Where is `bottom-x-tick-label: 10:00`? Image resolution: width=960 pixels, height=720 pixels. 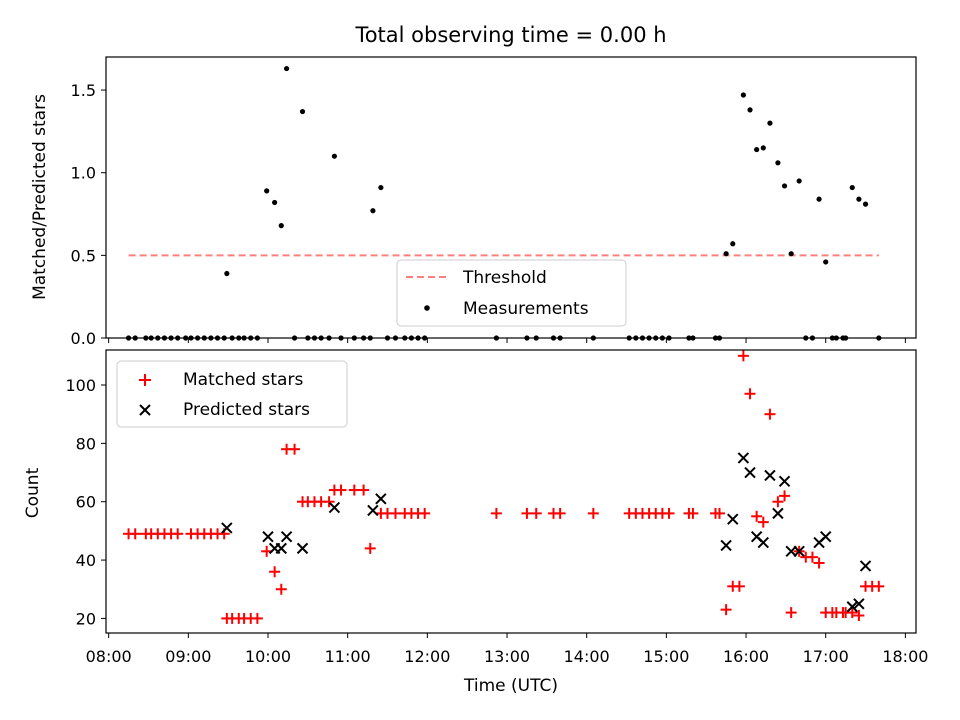 bottom-x-tick-label: 10:00 is located at coordinates (268, 656).